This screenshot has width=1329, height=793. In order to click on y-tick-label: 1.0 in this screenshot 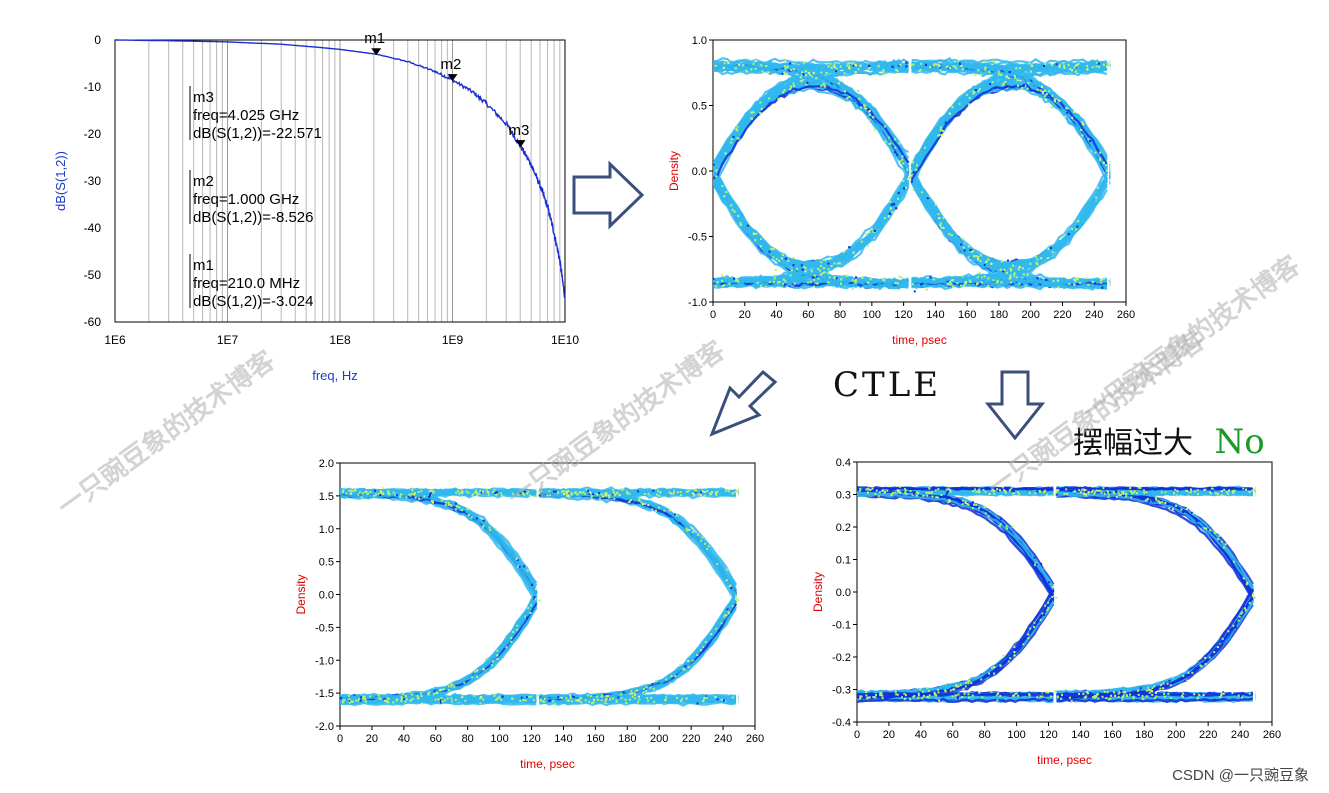, I will do `click(699, 41)`.